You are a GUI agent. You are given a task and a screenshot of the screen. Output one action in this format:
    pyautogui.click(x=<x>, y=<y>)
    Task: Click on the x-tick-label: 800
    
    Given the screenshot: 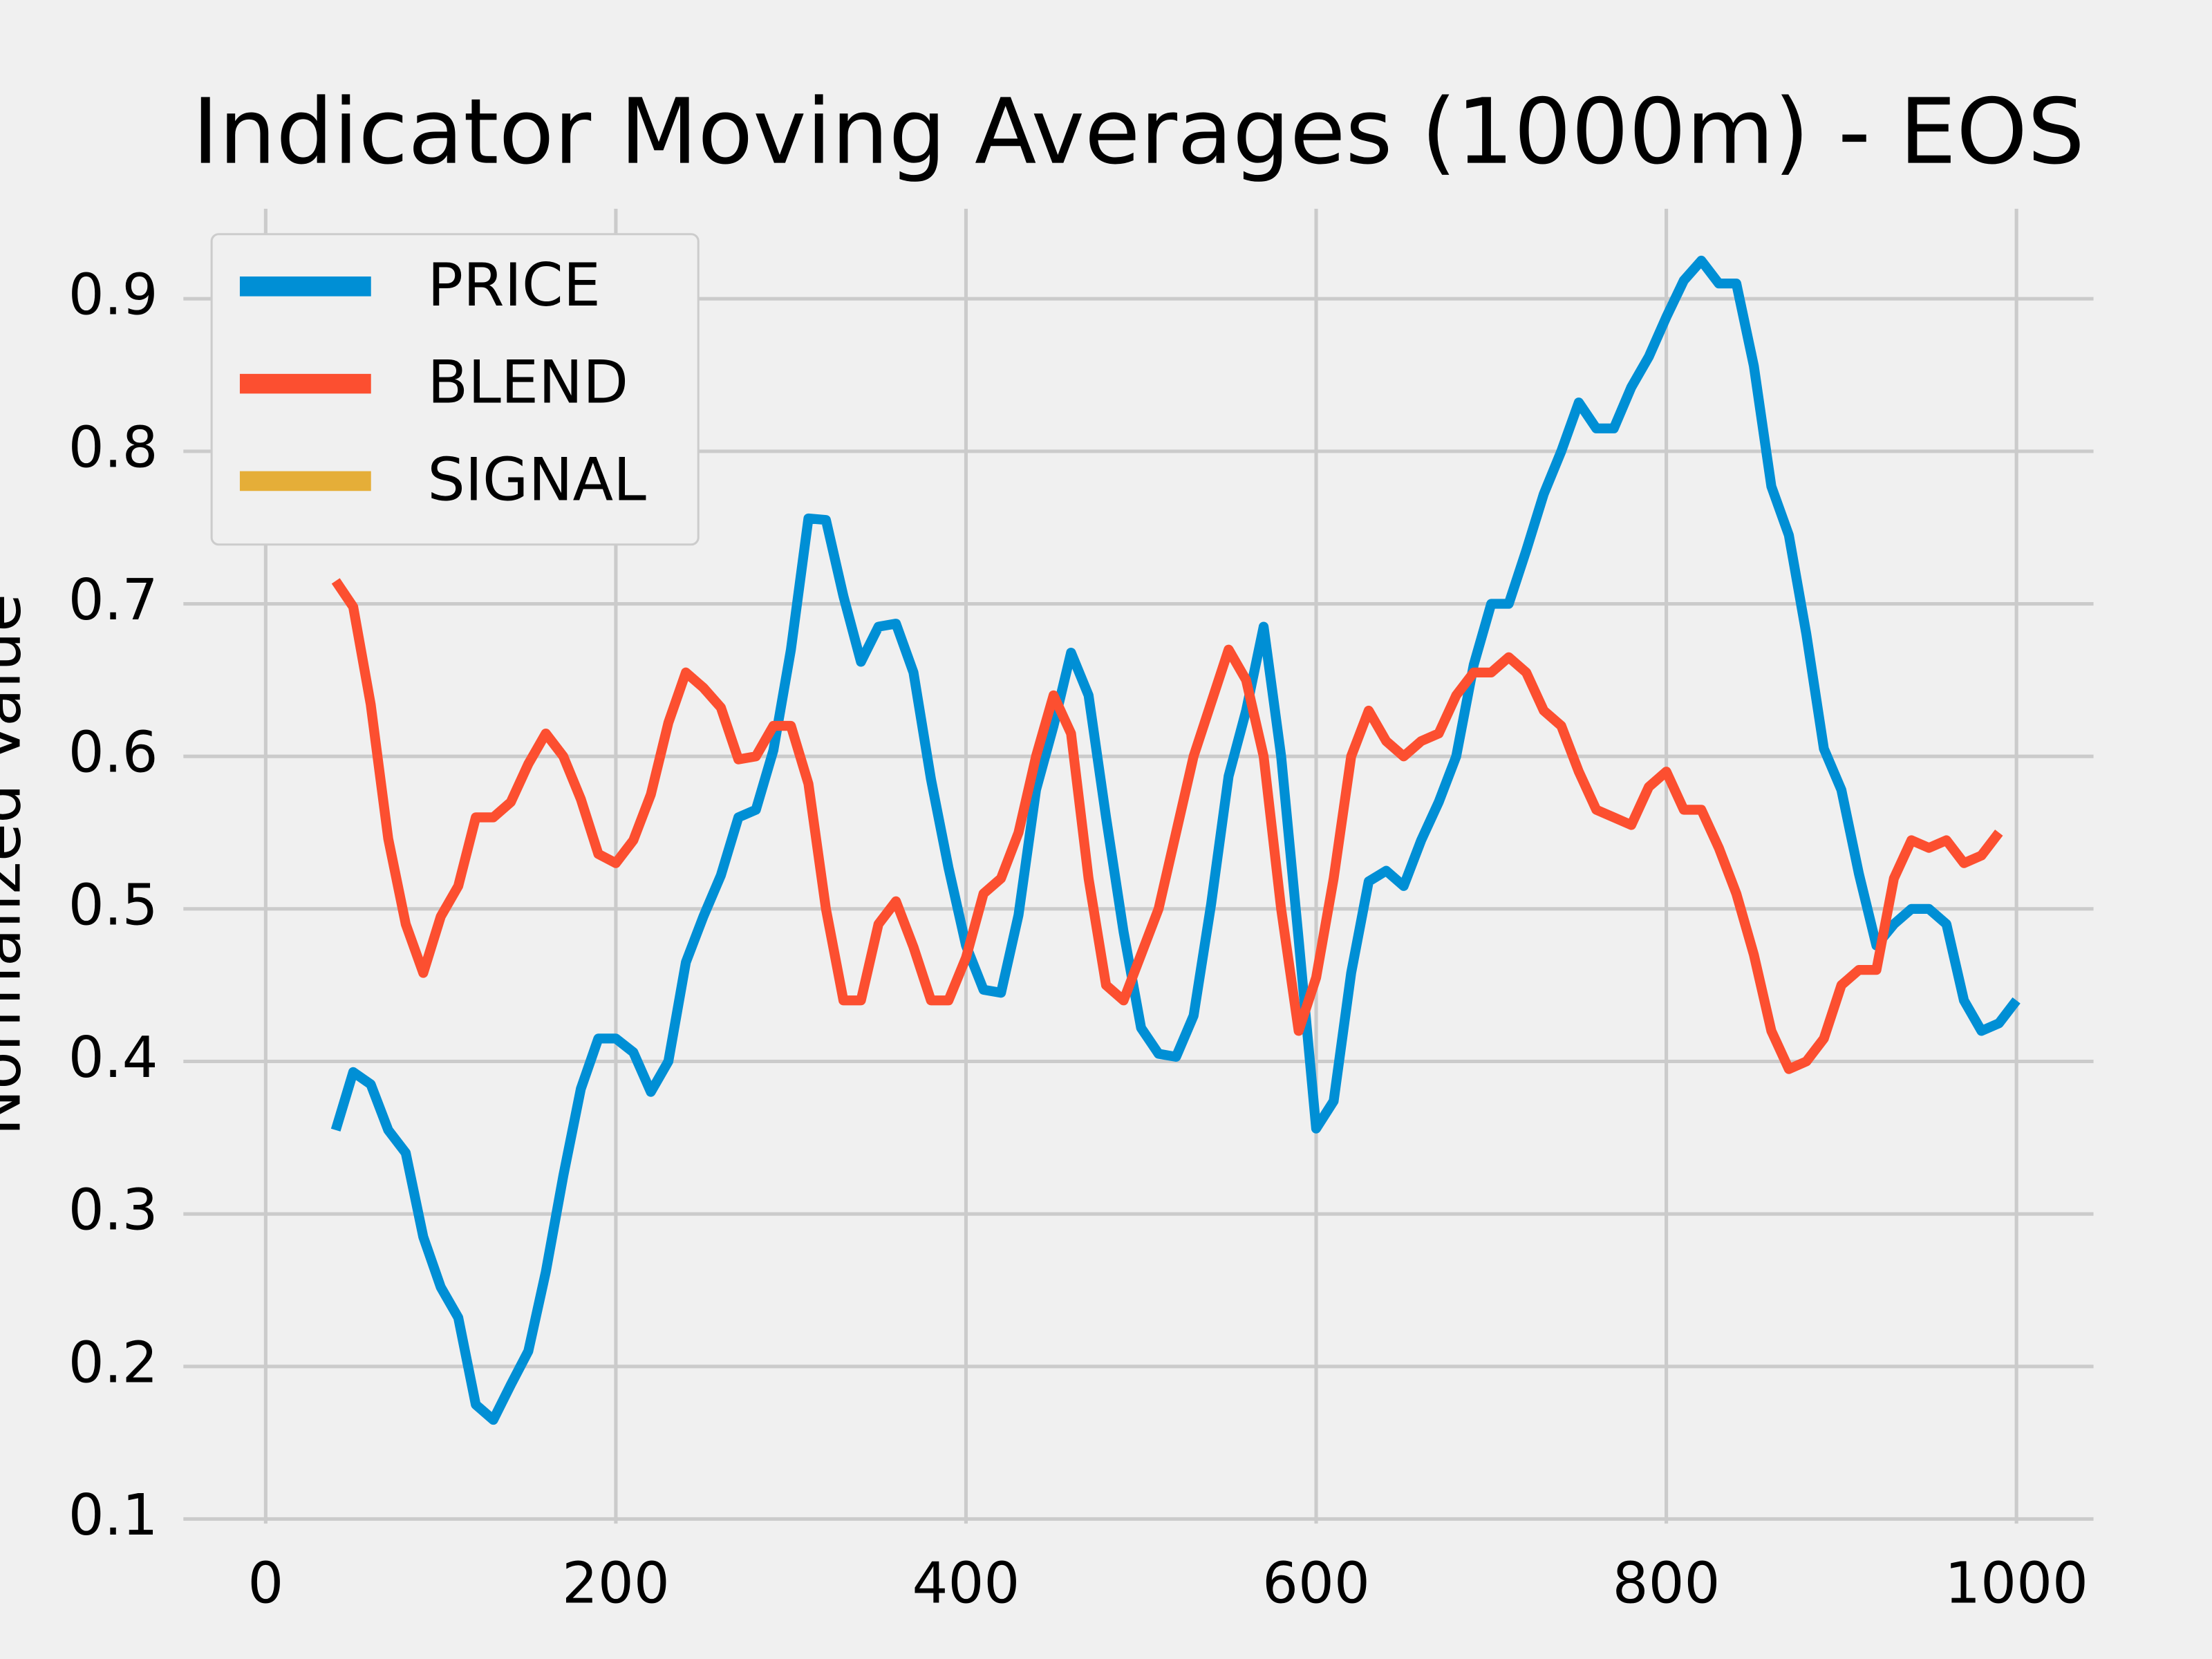 What is the action you would take?
    pyautogui.click(x=1667, y=1583)
    